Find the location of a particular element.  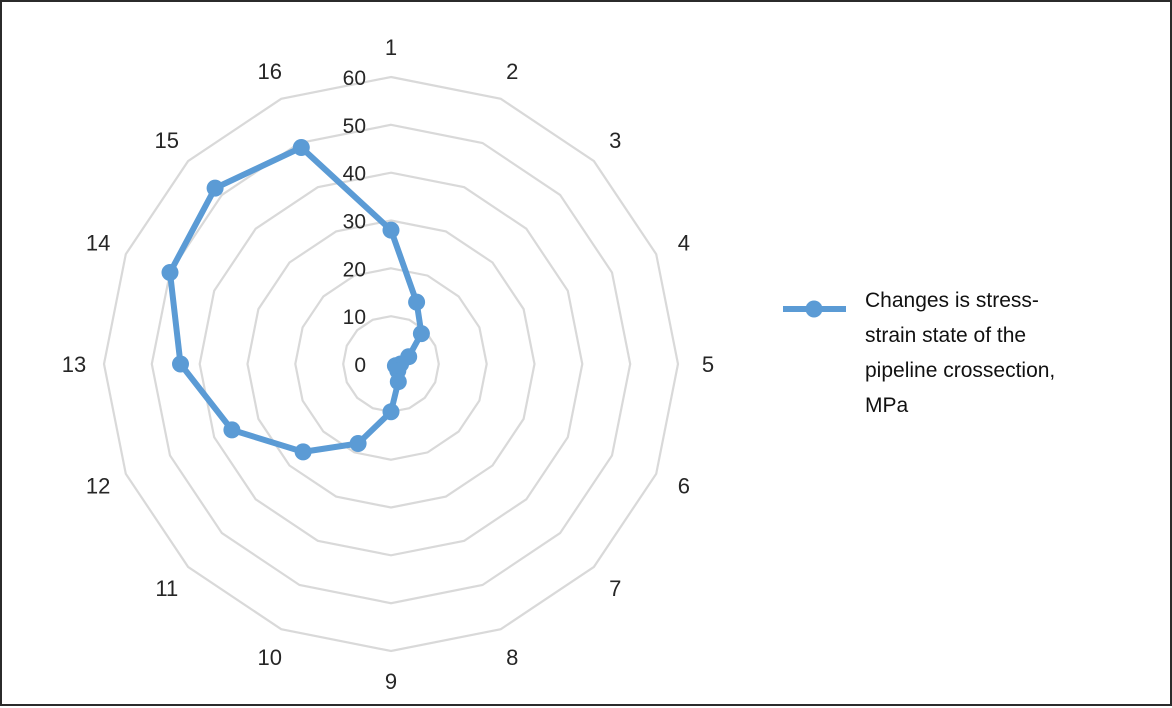

category-label-5: 5 is located at coordinates (708, 364).